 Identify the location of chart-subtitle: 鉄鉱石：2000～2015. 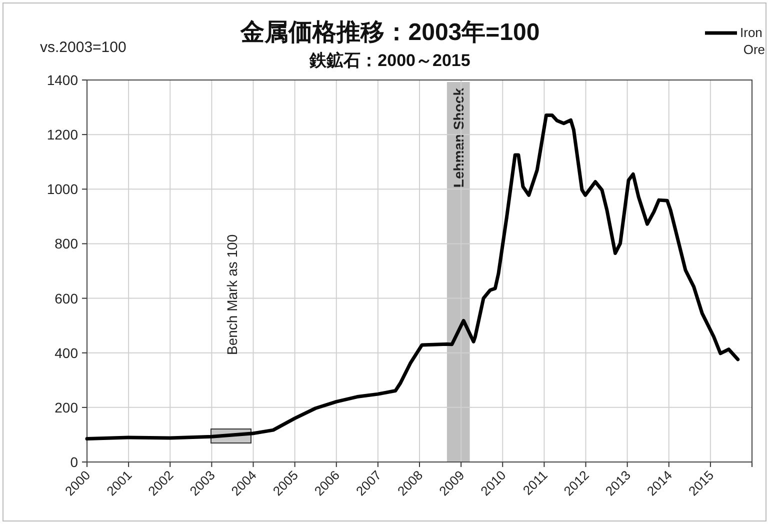
(389, 60).